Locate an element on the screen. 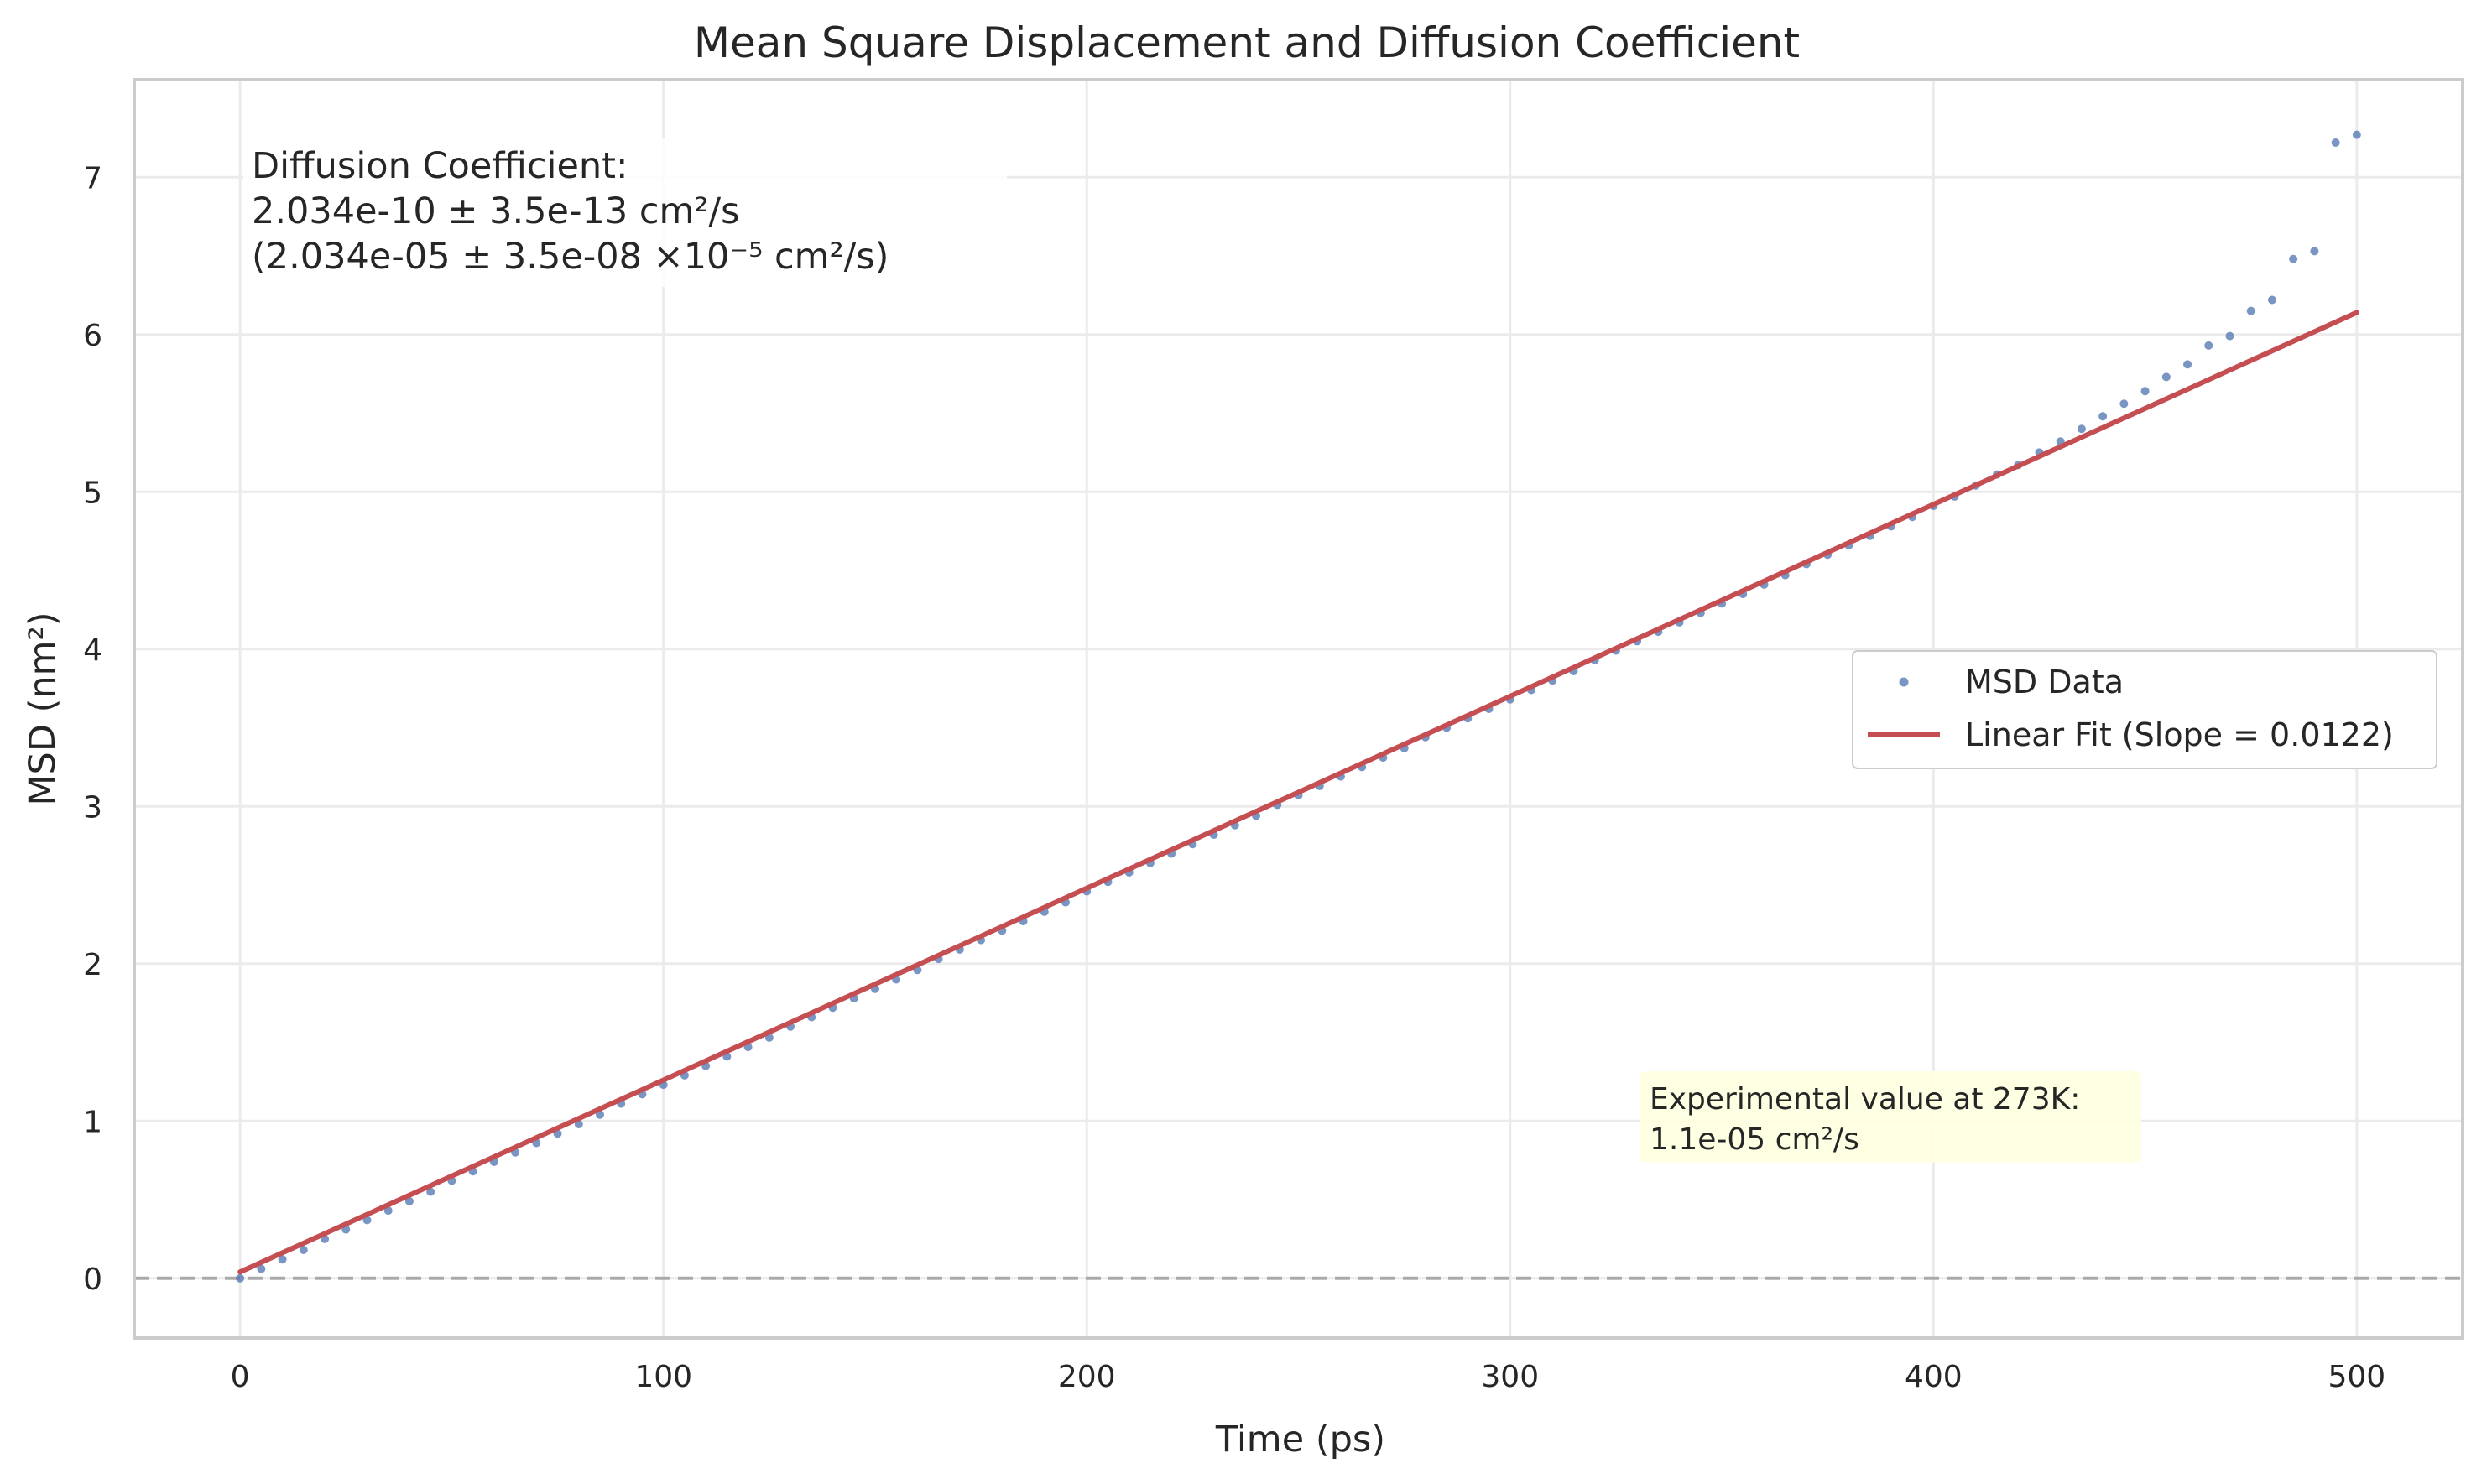 This screenshot has height=1484, width=2492. y-tick-label: 5 is located at coordinates (92, 493).